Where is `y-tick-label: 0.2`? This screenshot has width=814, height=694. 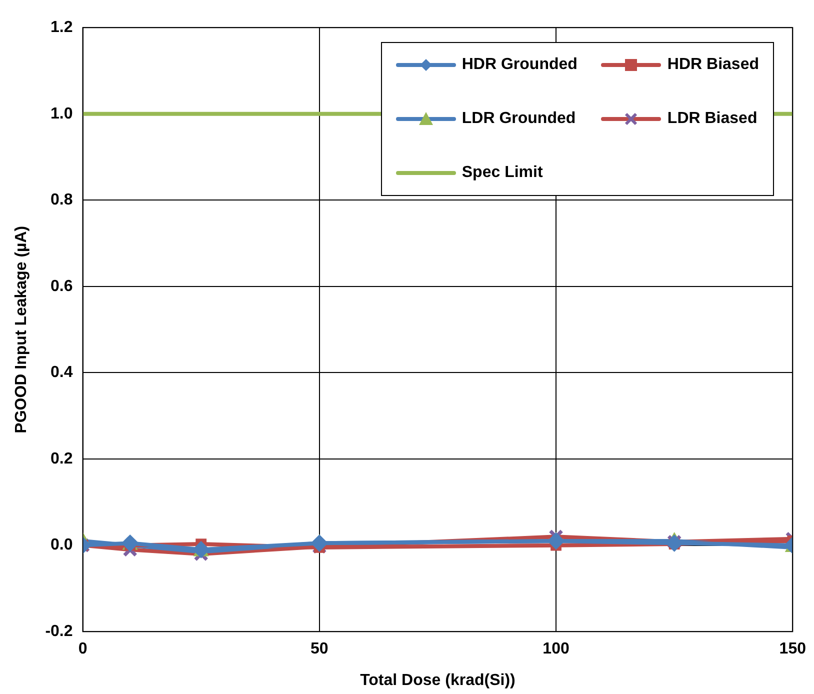
y-tick-label: 0.2 is located at coordinates (61, 459).